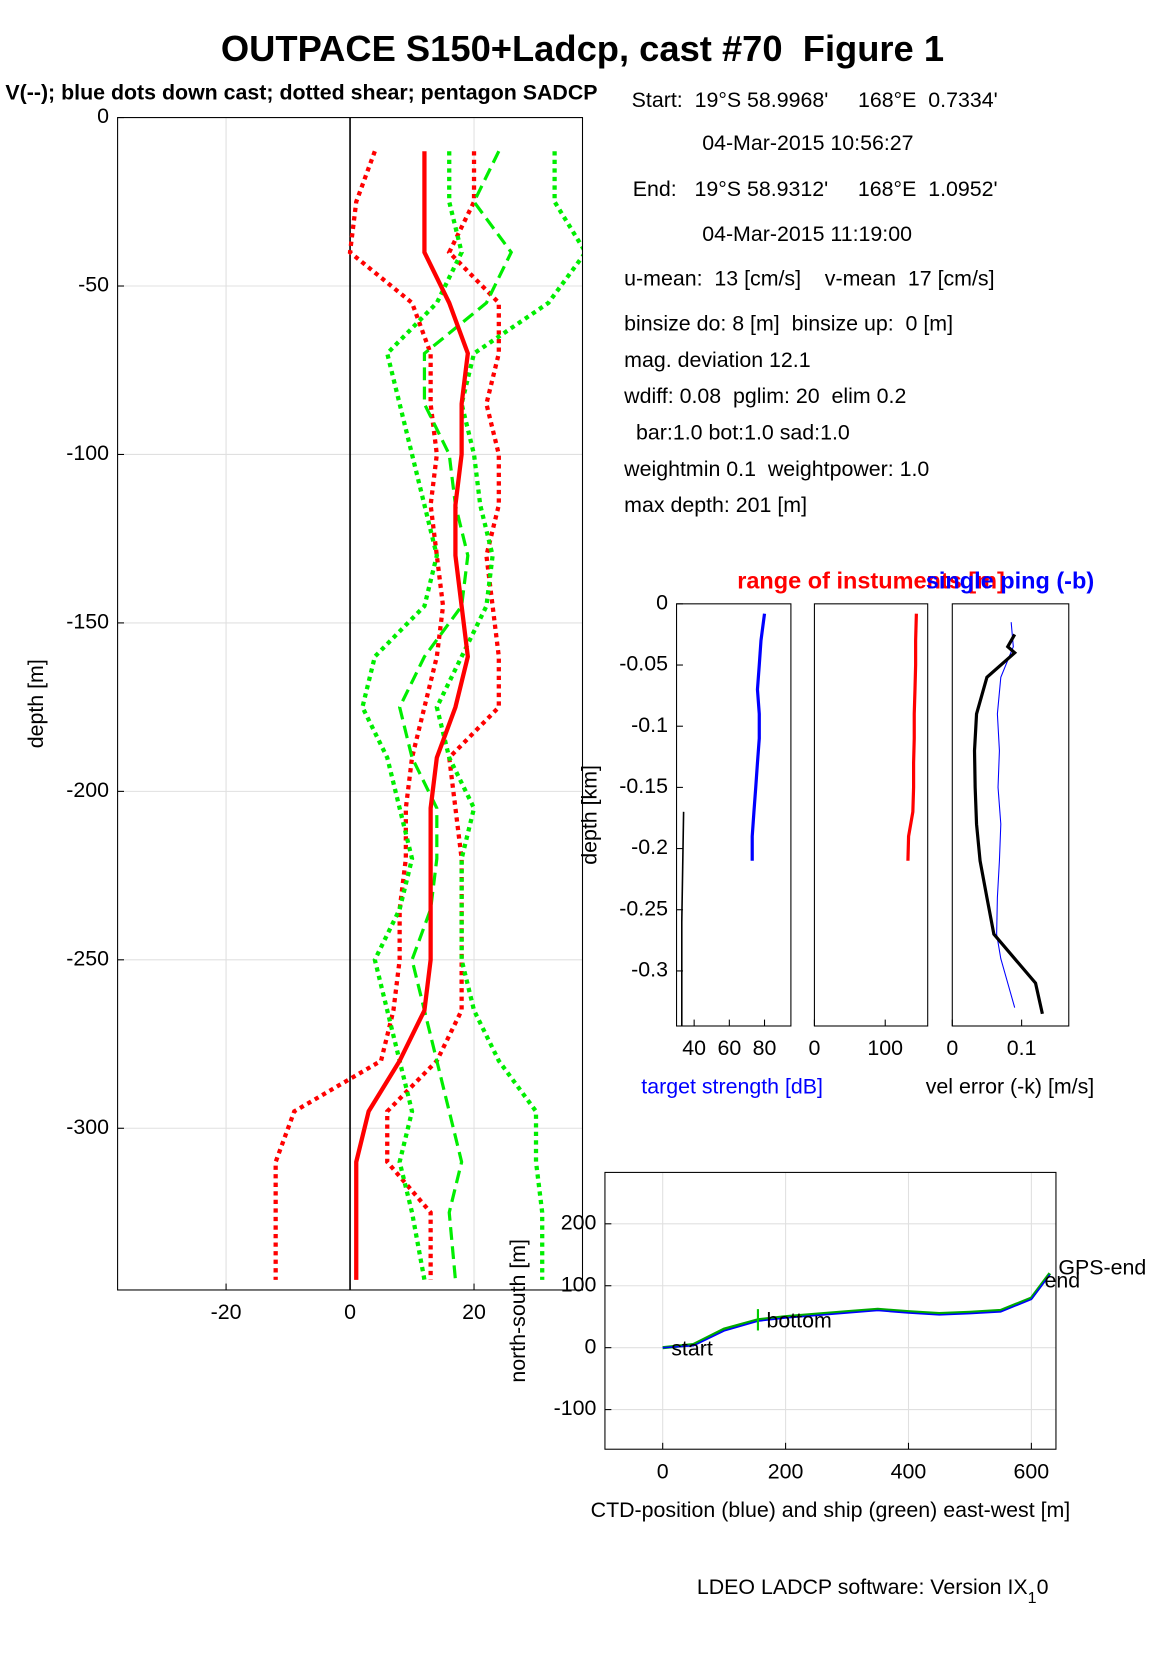 The image size is (1165, 1679). What do you see at coordinates (518, 1311) in the screenshot?
I see `y-axis-label: north-south [m]` at bounding box center [518, 1311].